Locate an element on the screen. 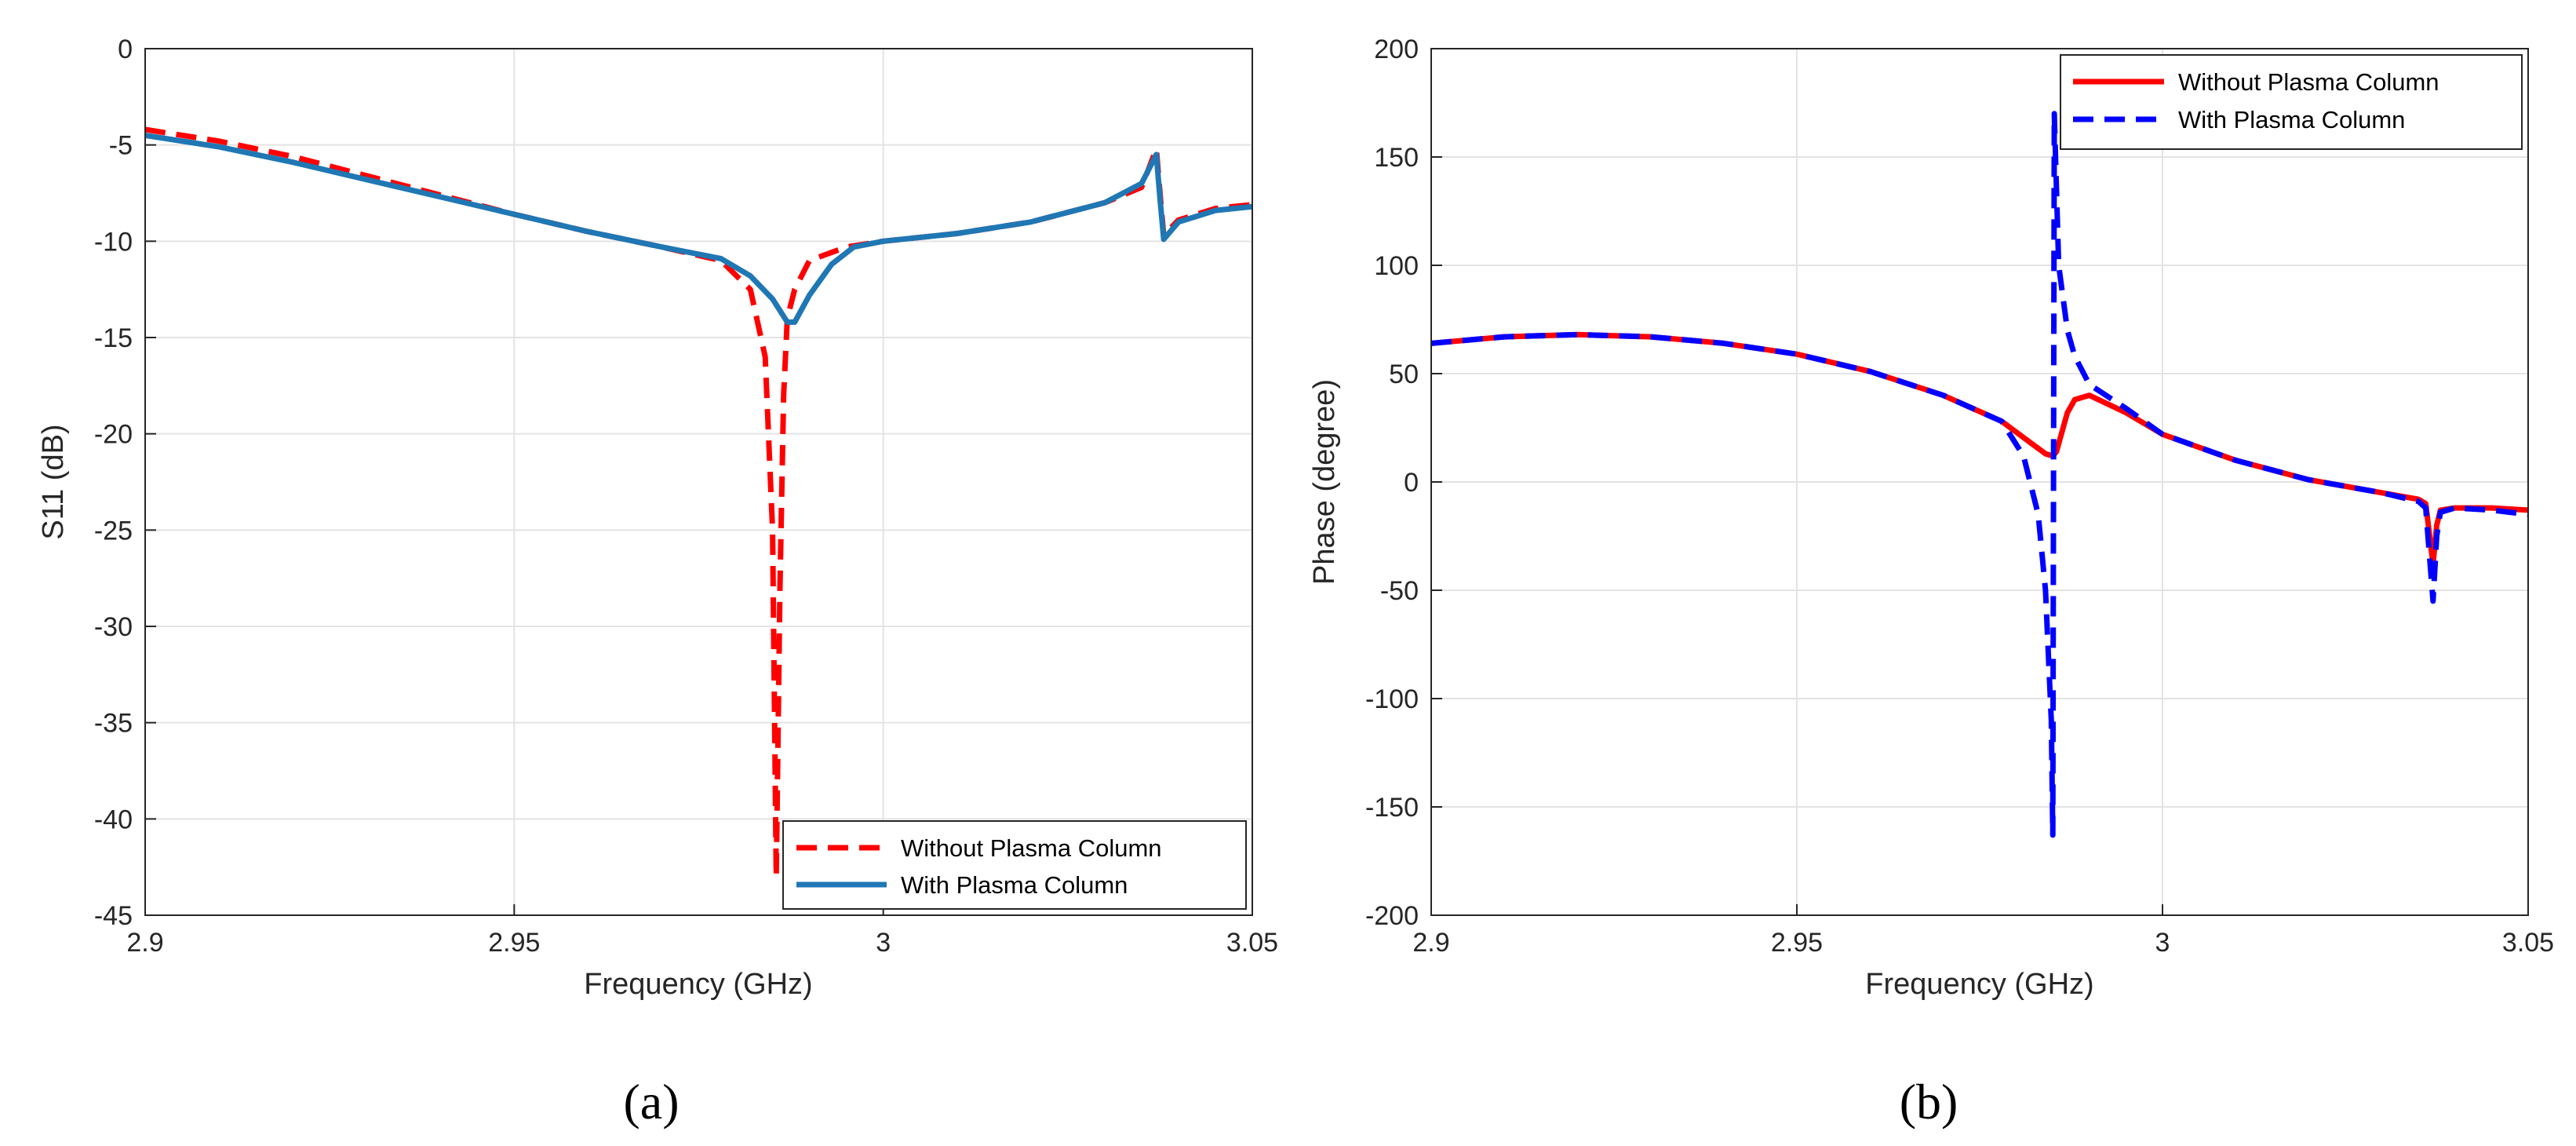 This screenshot has height=1146, width=2576. chart-a-ytick-label: -15 is located at coordinates (114, 338).